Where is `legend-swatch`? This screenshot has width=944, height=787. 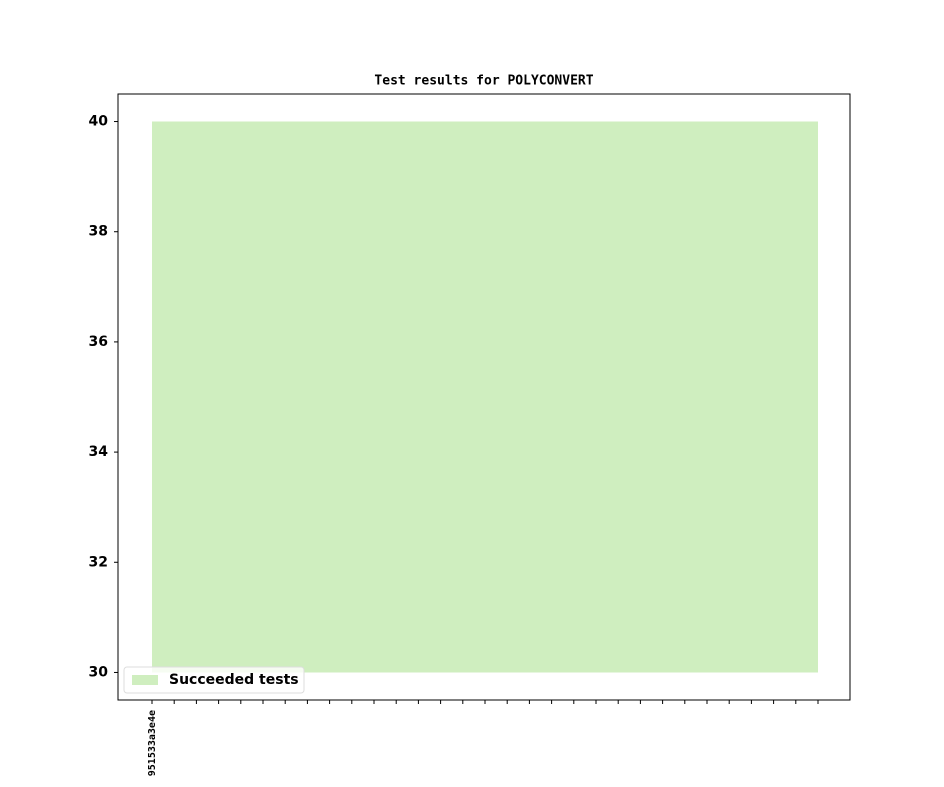
legend-swatch is located at coordinates (145, 680).